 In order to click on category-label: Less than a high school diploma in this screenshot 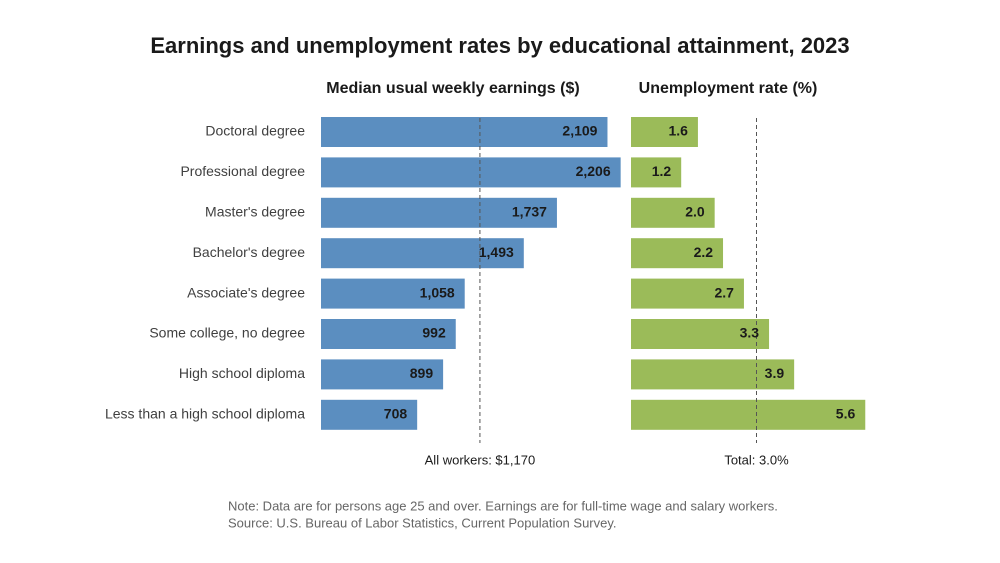, I will do `click(205, 414)`.